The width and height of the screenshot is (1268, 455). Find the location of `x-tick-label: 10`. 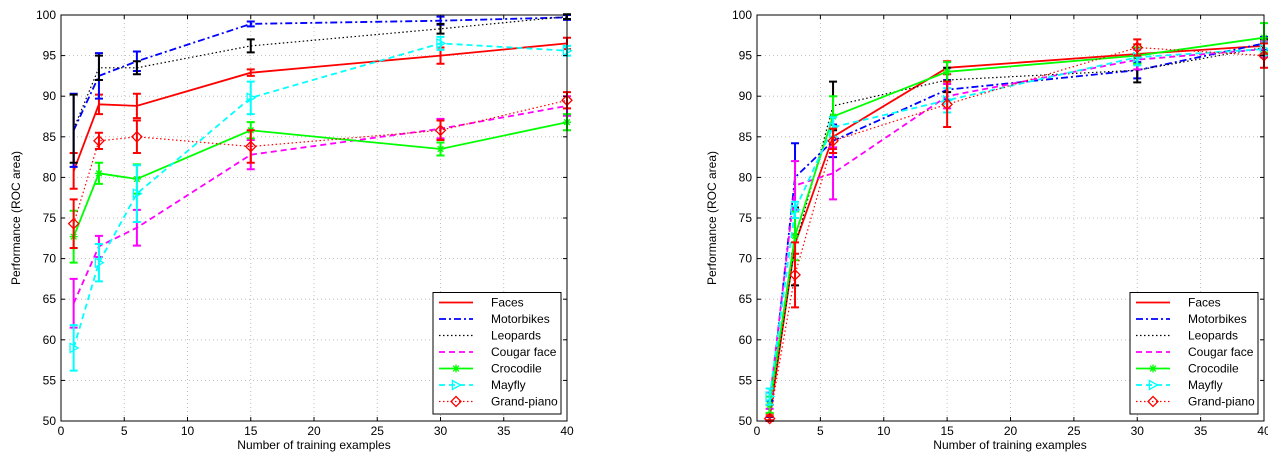

x-tick-label: 10 is located at coordinates (188, 431).